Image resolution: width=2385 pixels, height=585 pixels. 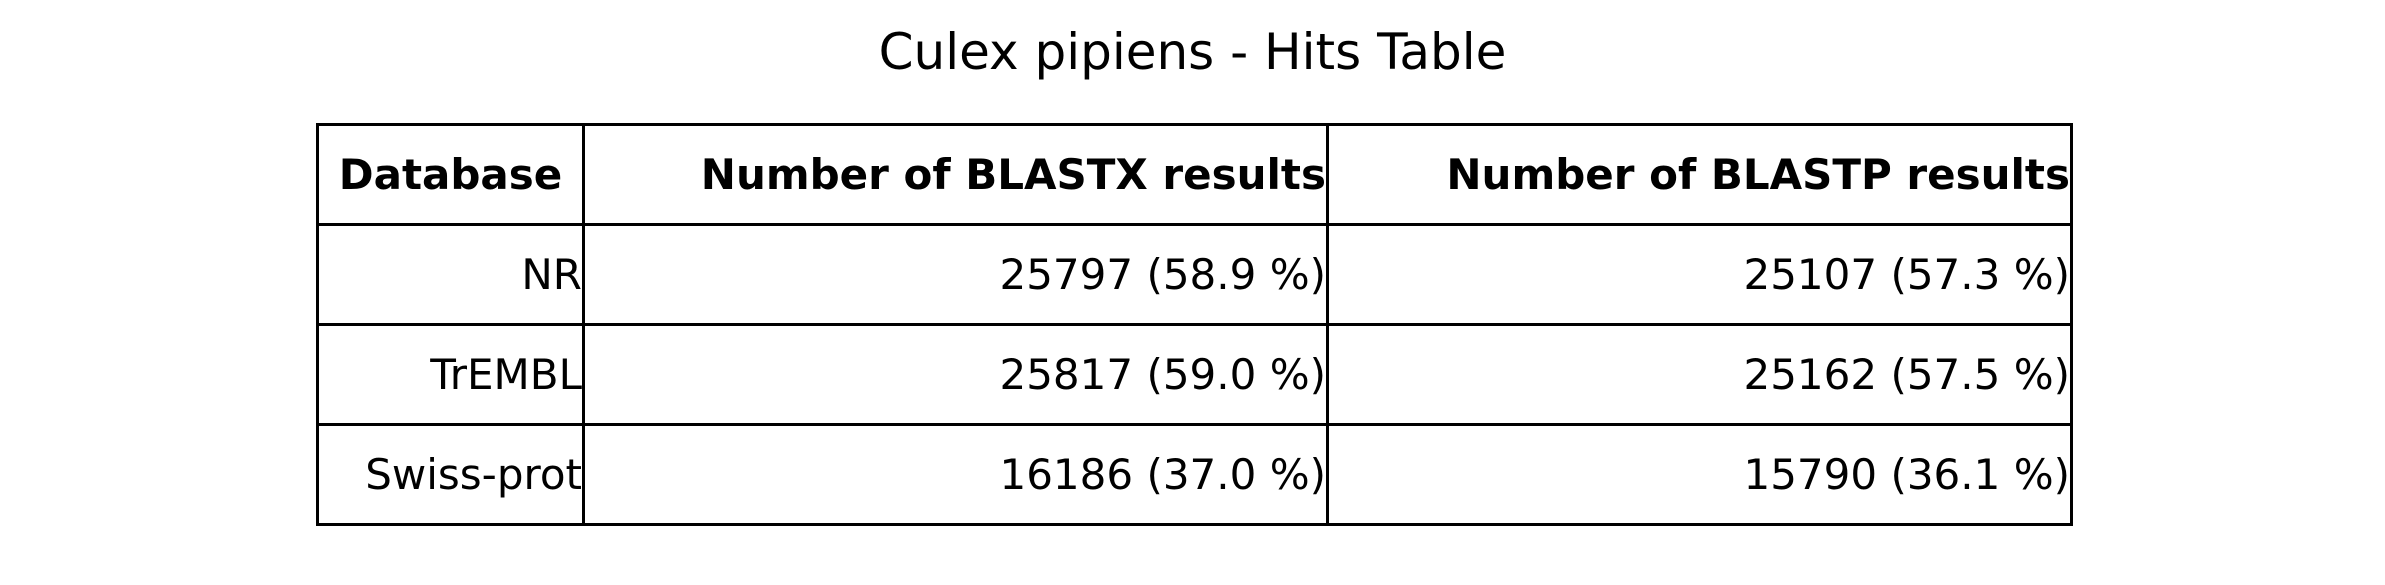 What do you see at coordinates (450, 174) in the screenshot?
I see `header-database: Database` at bounding box center [450, 174].